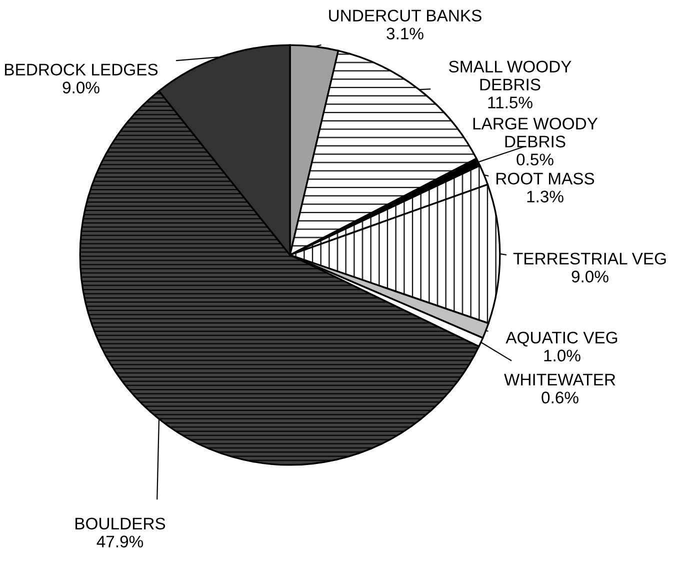 The height and width of the screenshot is (573, 698). I want to click on slice-label: TERRESTRIAL VEG, so click(589, 258).